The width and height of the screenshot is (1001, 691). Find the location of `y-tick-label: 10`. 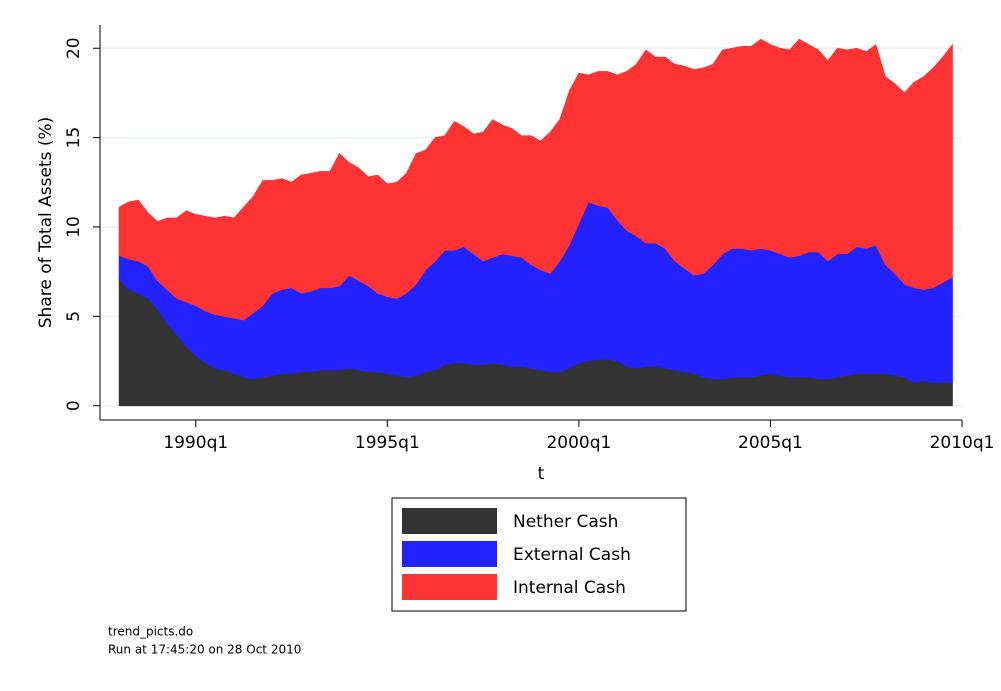

y-tick-label: 10 is located at coordinates (74, 227).